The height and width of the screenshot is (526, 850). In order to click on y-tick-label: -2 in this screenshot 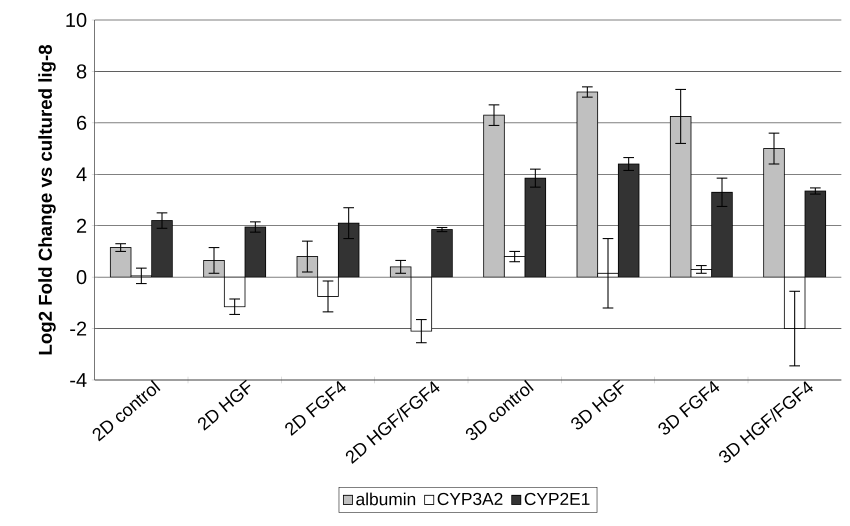, I will do `click(78, 329)`.